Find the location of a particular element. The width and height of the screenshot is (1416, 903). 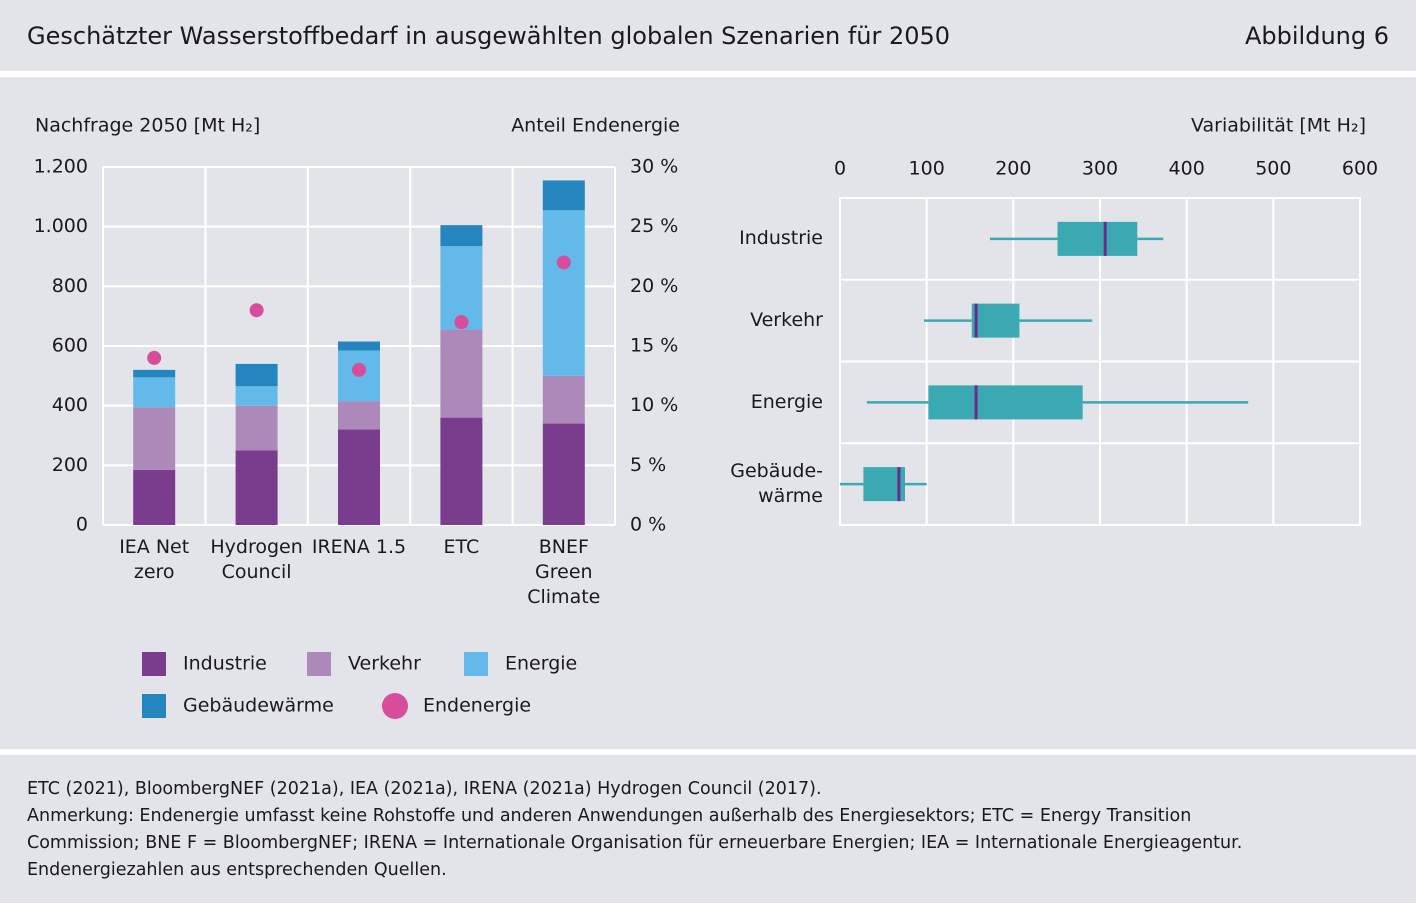

y-tick-label: 1.200 is located at coordinates (61, 167).